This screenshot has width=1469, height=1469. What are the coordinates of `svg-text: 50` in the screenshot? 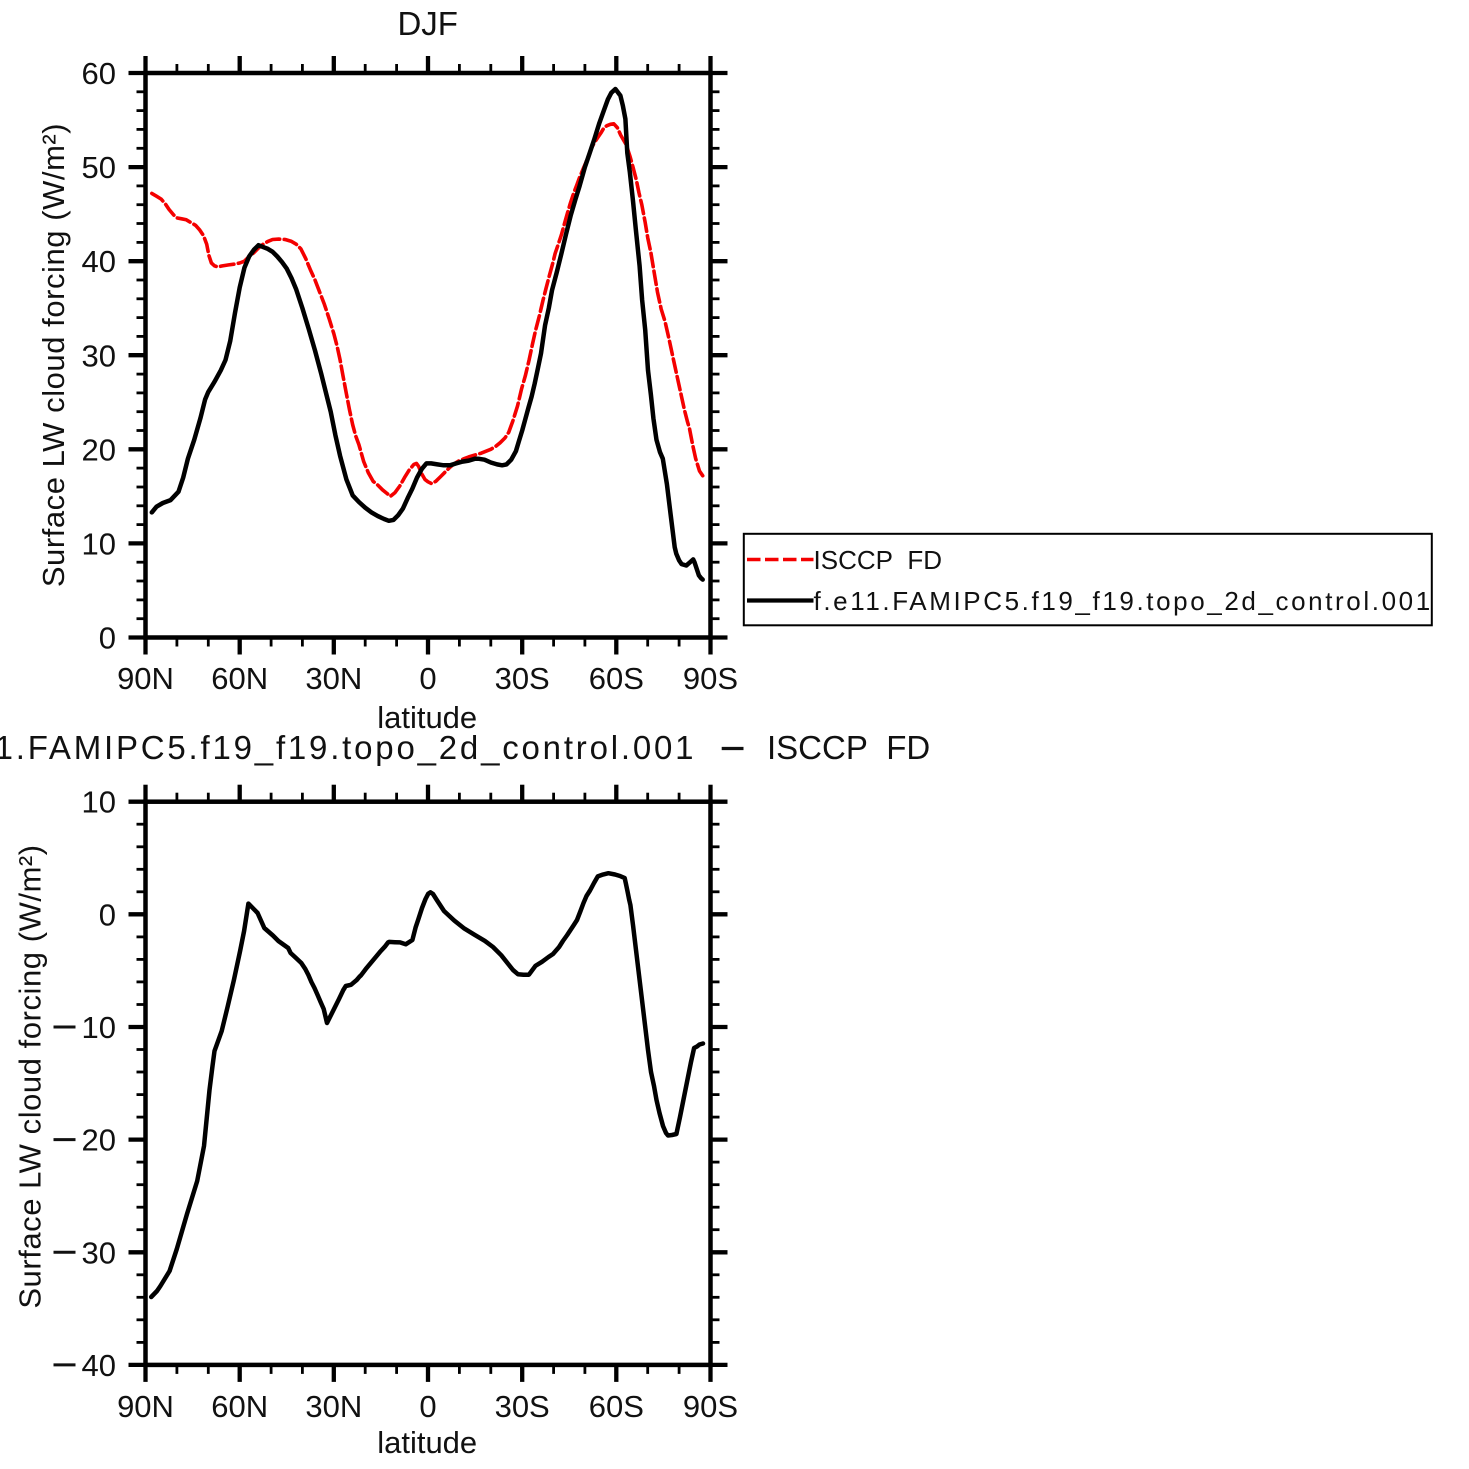 It's located at (99, 167).